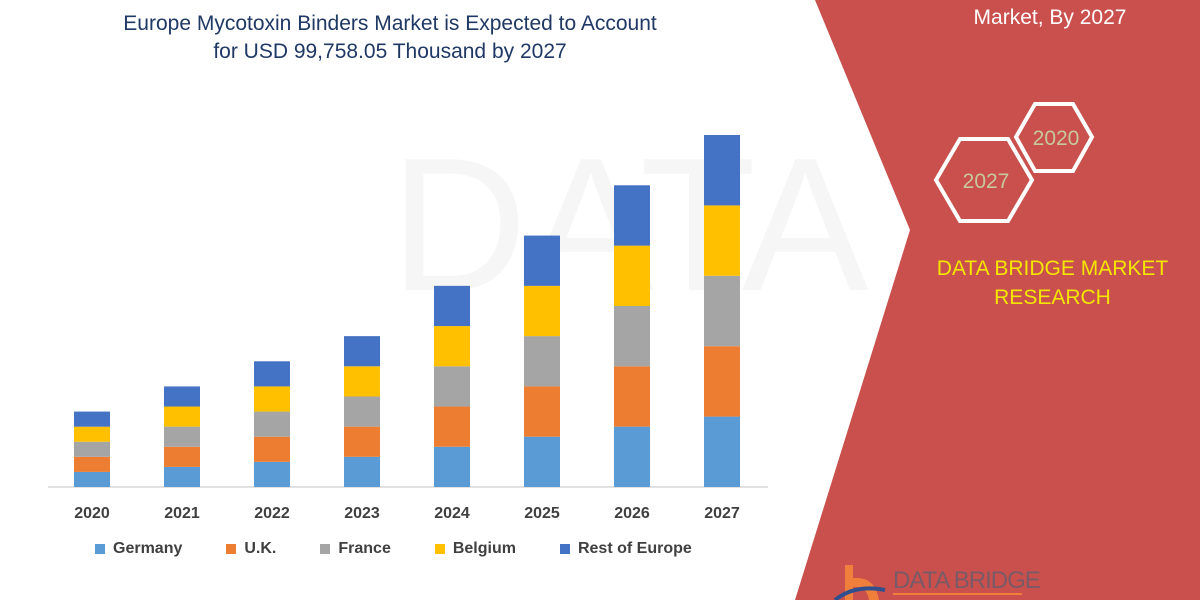  What do you see at coordinates (362, 471) in the screenshot?
I see `bar-segment-germany-2023` at bounding box center [362, 471].